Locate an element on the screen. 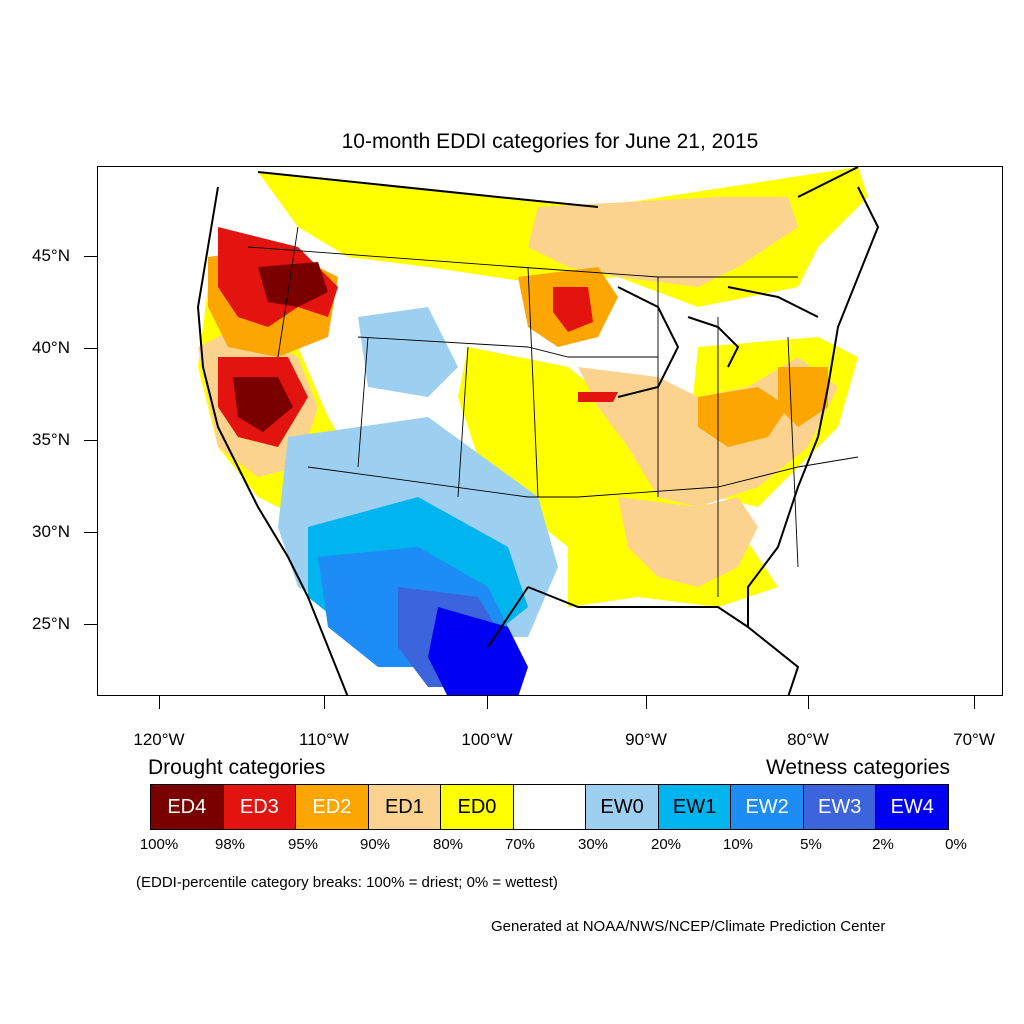  ed2-ohio-valley is located at coordinates (743, 417).